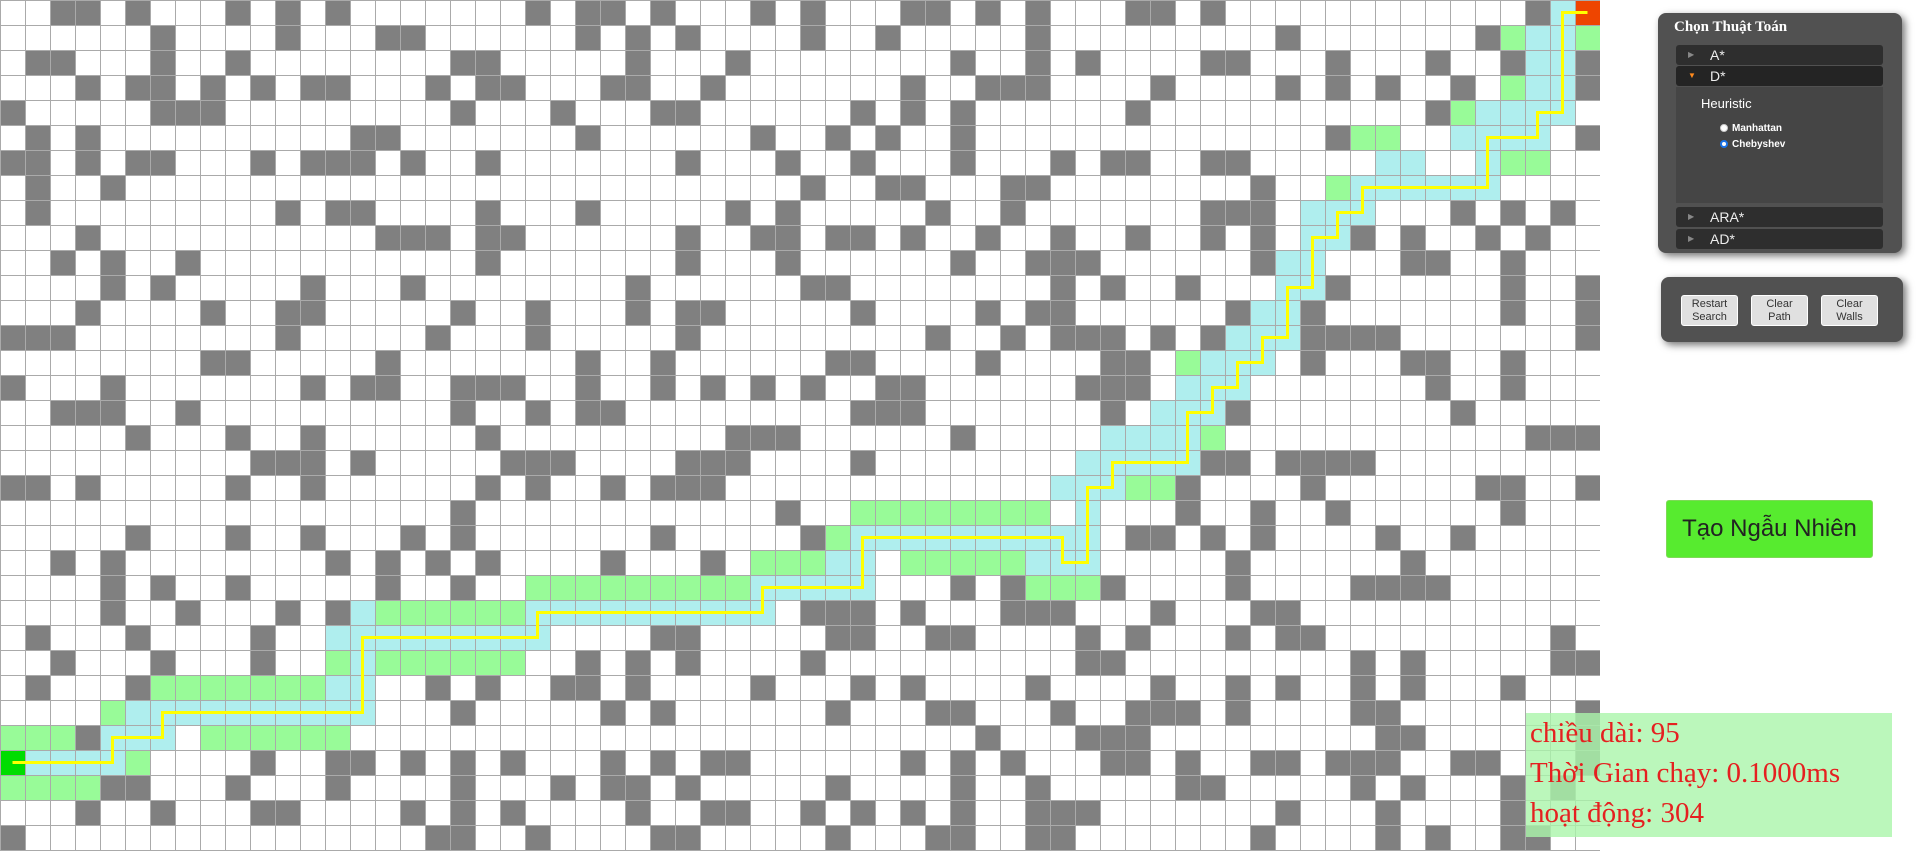 This screenshot has width=1918, height=860. I want to click on restart-search-button: Restart Search, so click(1709, 310).